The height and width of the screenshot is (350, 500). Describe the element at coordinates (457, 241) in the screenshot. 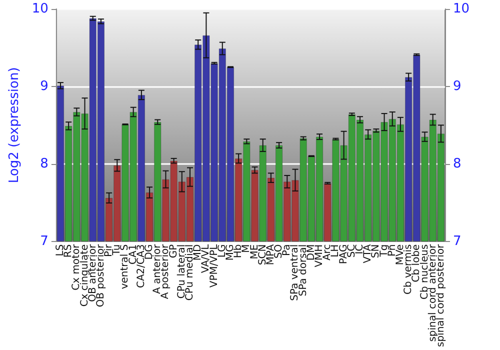

I see `y2-tick-label: 7` at that location.